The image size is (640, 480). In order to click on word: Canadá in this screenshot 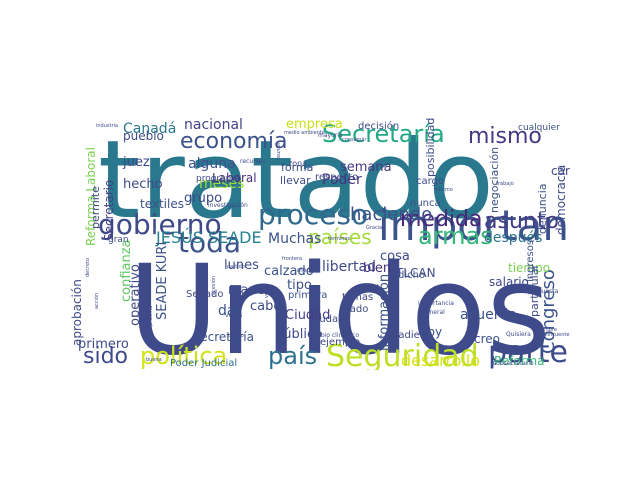, I will do `click(149, 129)`.